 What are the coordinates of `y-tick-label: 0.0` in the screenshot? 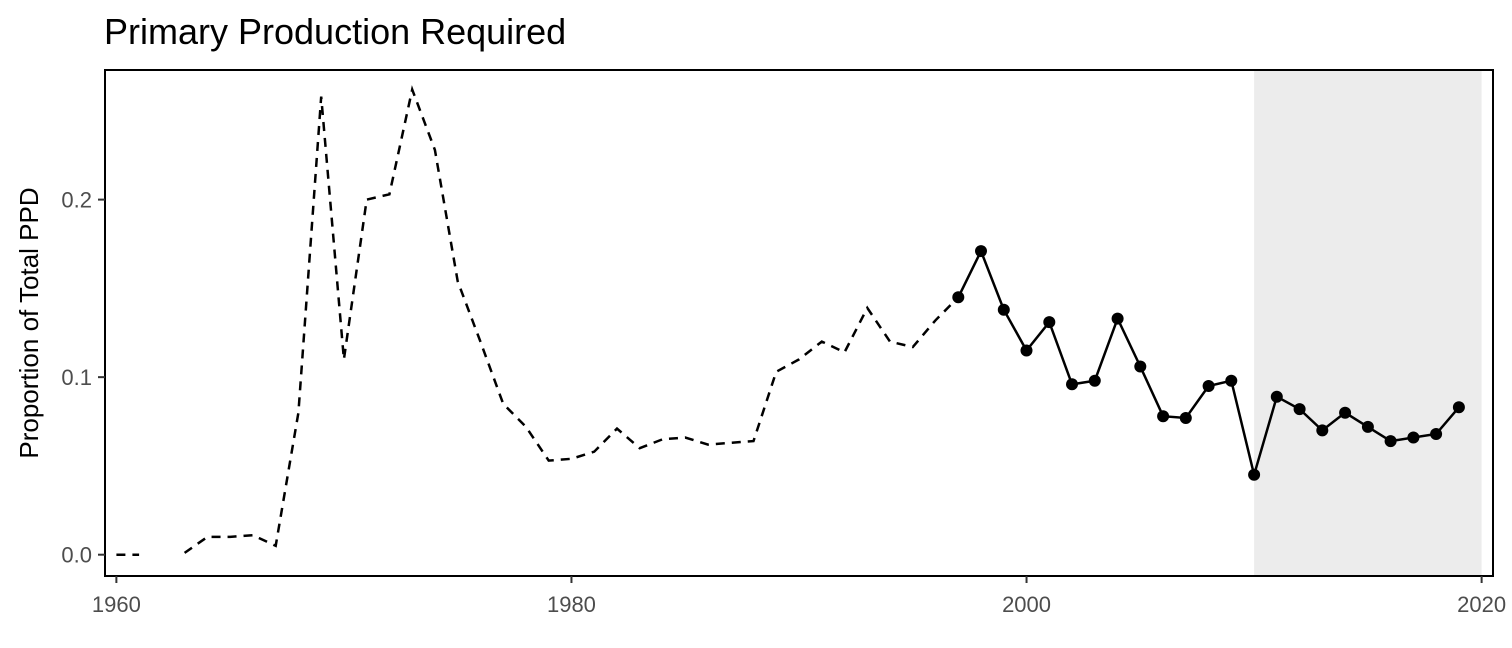 It's located at (76, 555).